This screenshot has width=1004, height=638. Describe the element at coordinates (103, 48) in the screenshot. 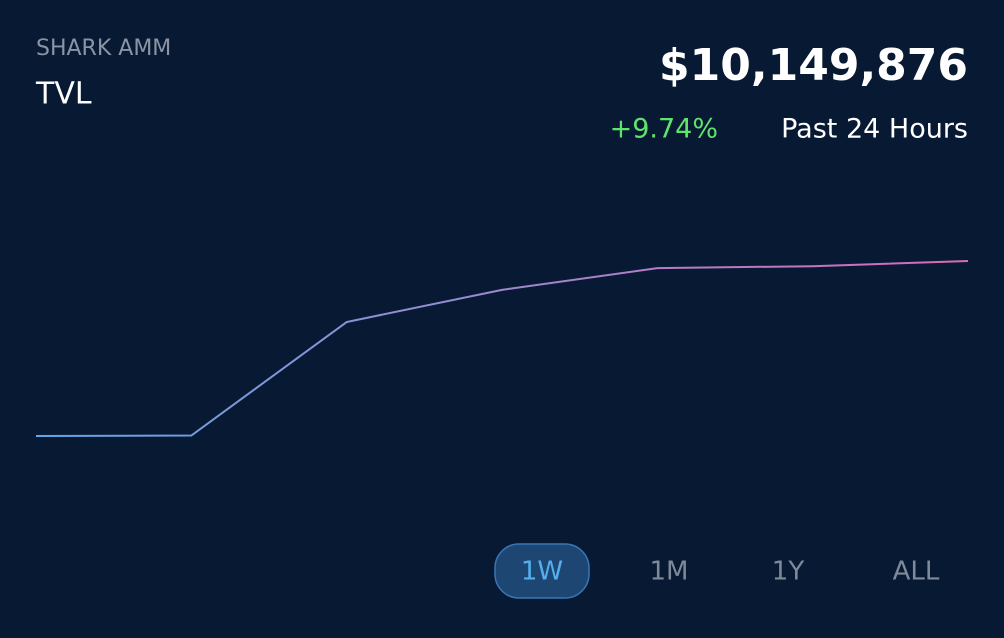

I see `subtitle: SHARK AMM` at that location.